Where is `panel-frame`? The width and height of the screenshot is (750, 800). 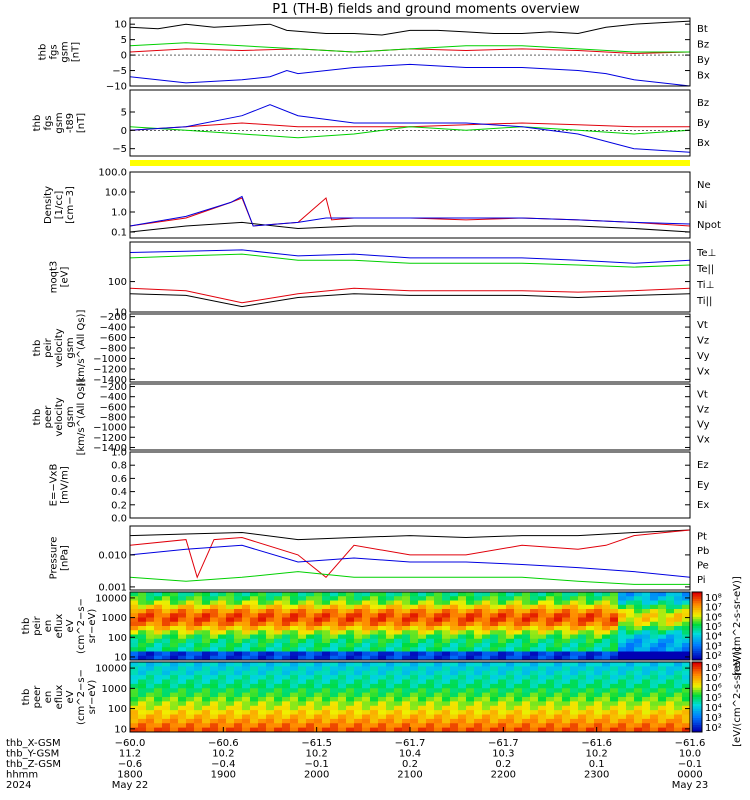 panel-frame is located at coordinates (410, 52).